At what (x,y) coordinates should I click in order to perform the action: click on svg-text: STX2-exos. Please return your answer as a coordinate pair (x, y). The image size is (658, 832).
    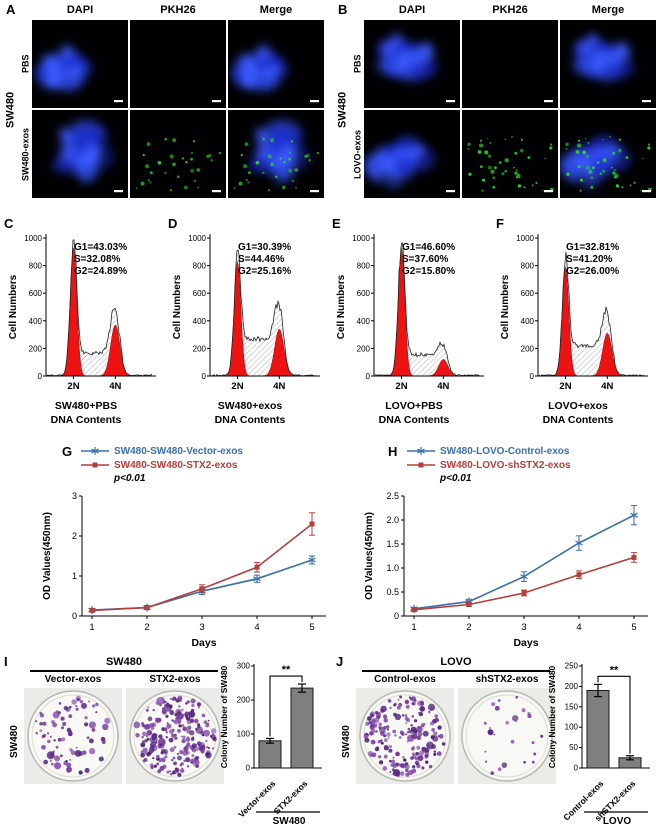
    Looking at the image, I should click on (291, 797).